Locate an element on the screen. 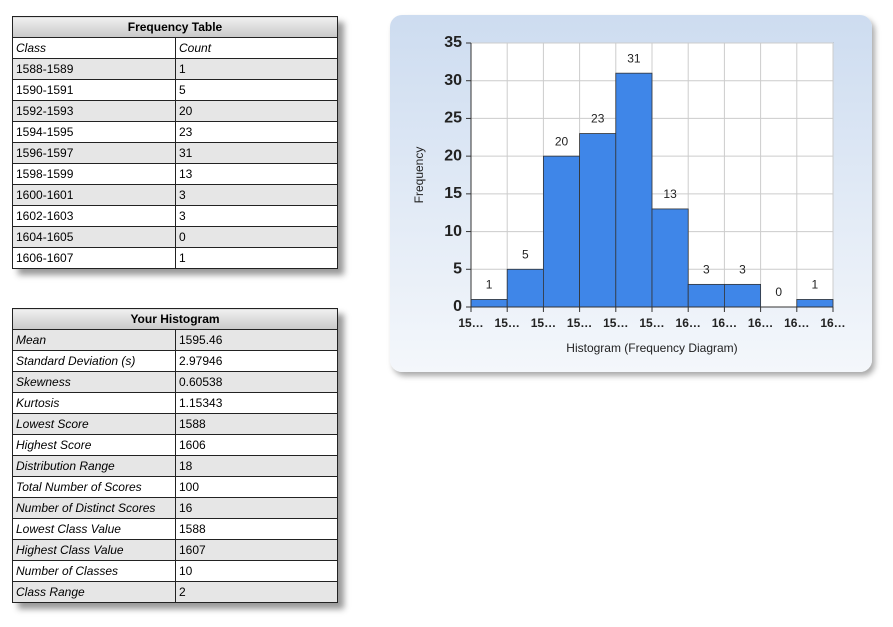  y-tick-label: 0 is located at coordinates (457, 306).